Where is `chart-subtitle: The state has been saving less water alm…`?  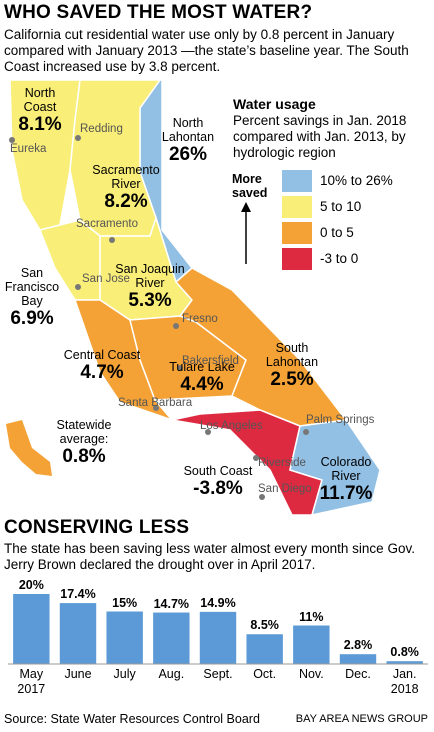 chart-subtitle: The state has been saving less water alm… is located at coordinates (209, 556).